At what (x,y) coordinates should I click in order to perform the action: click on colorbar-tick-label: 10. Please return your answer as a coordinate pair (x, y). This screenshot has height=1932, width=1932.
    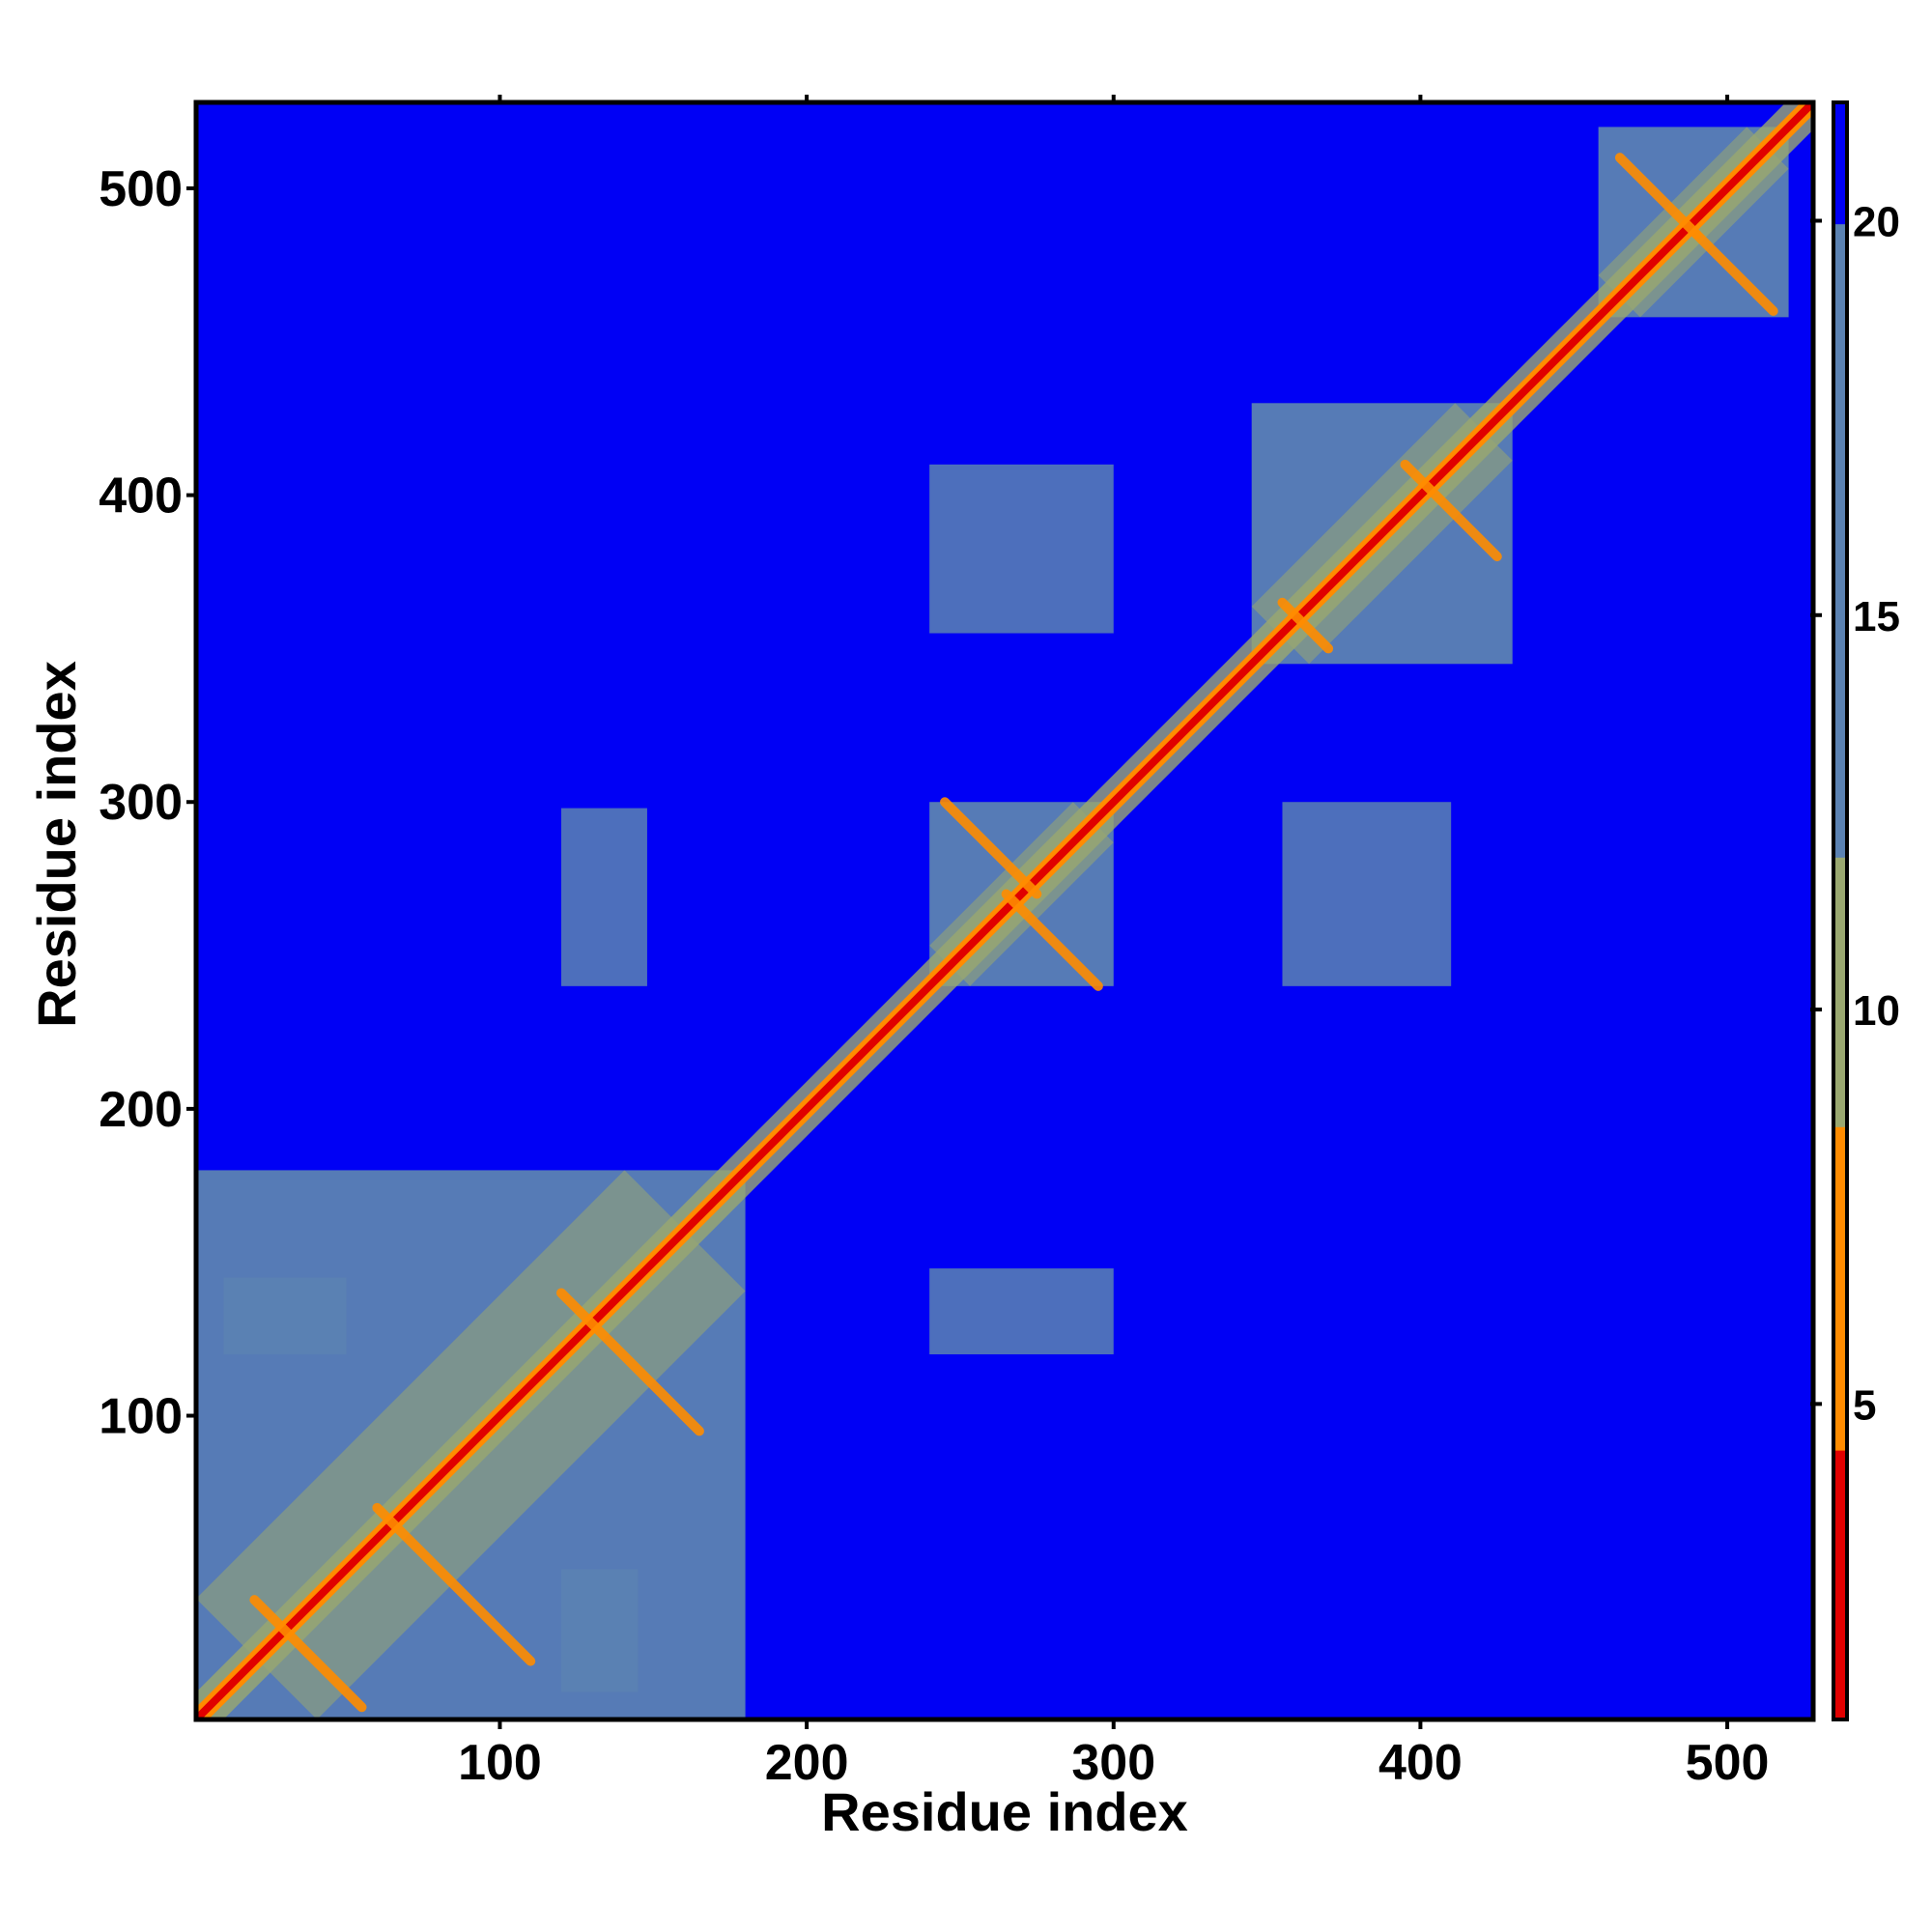
    Looking at the image, I should click on (1876, 1011).